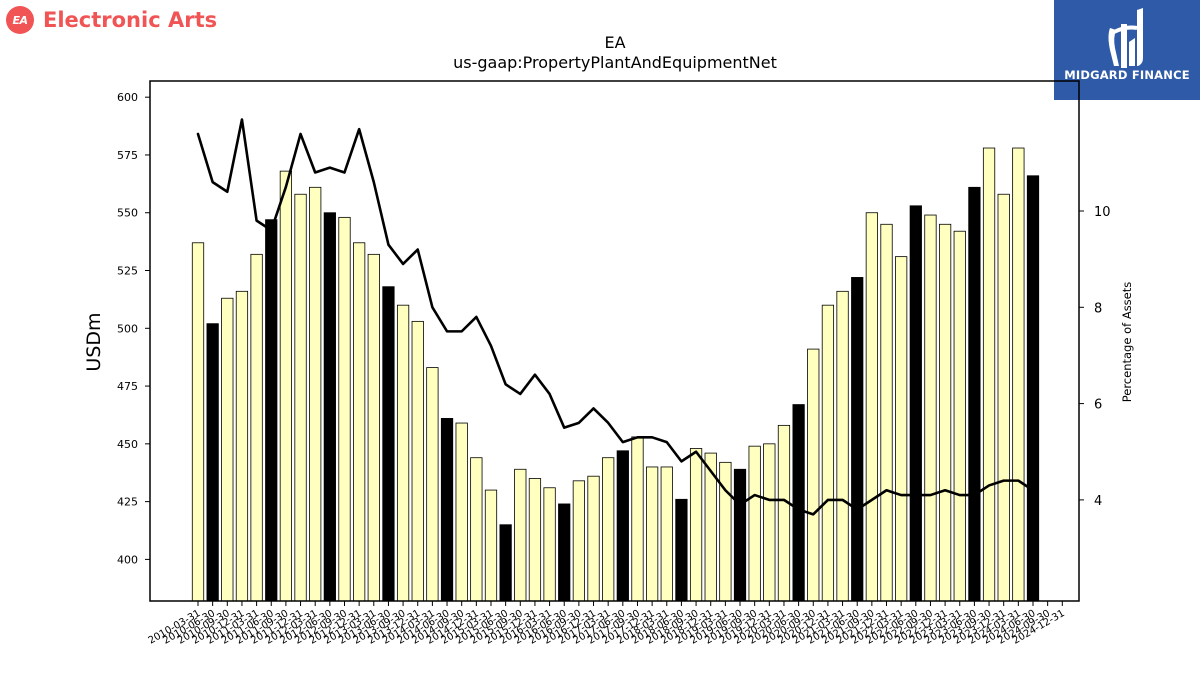  What do you see at coordinates (1102, 212) in the screenshot?
I see `y2-tick-label: 10` at bounding box center [1102, 212].